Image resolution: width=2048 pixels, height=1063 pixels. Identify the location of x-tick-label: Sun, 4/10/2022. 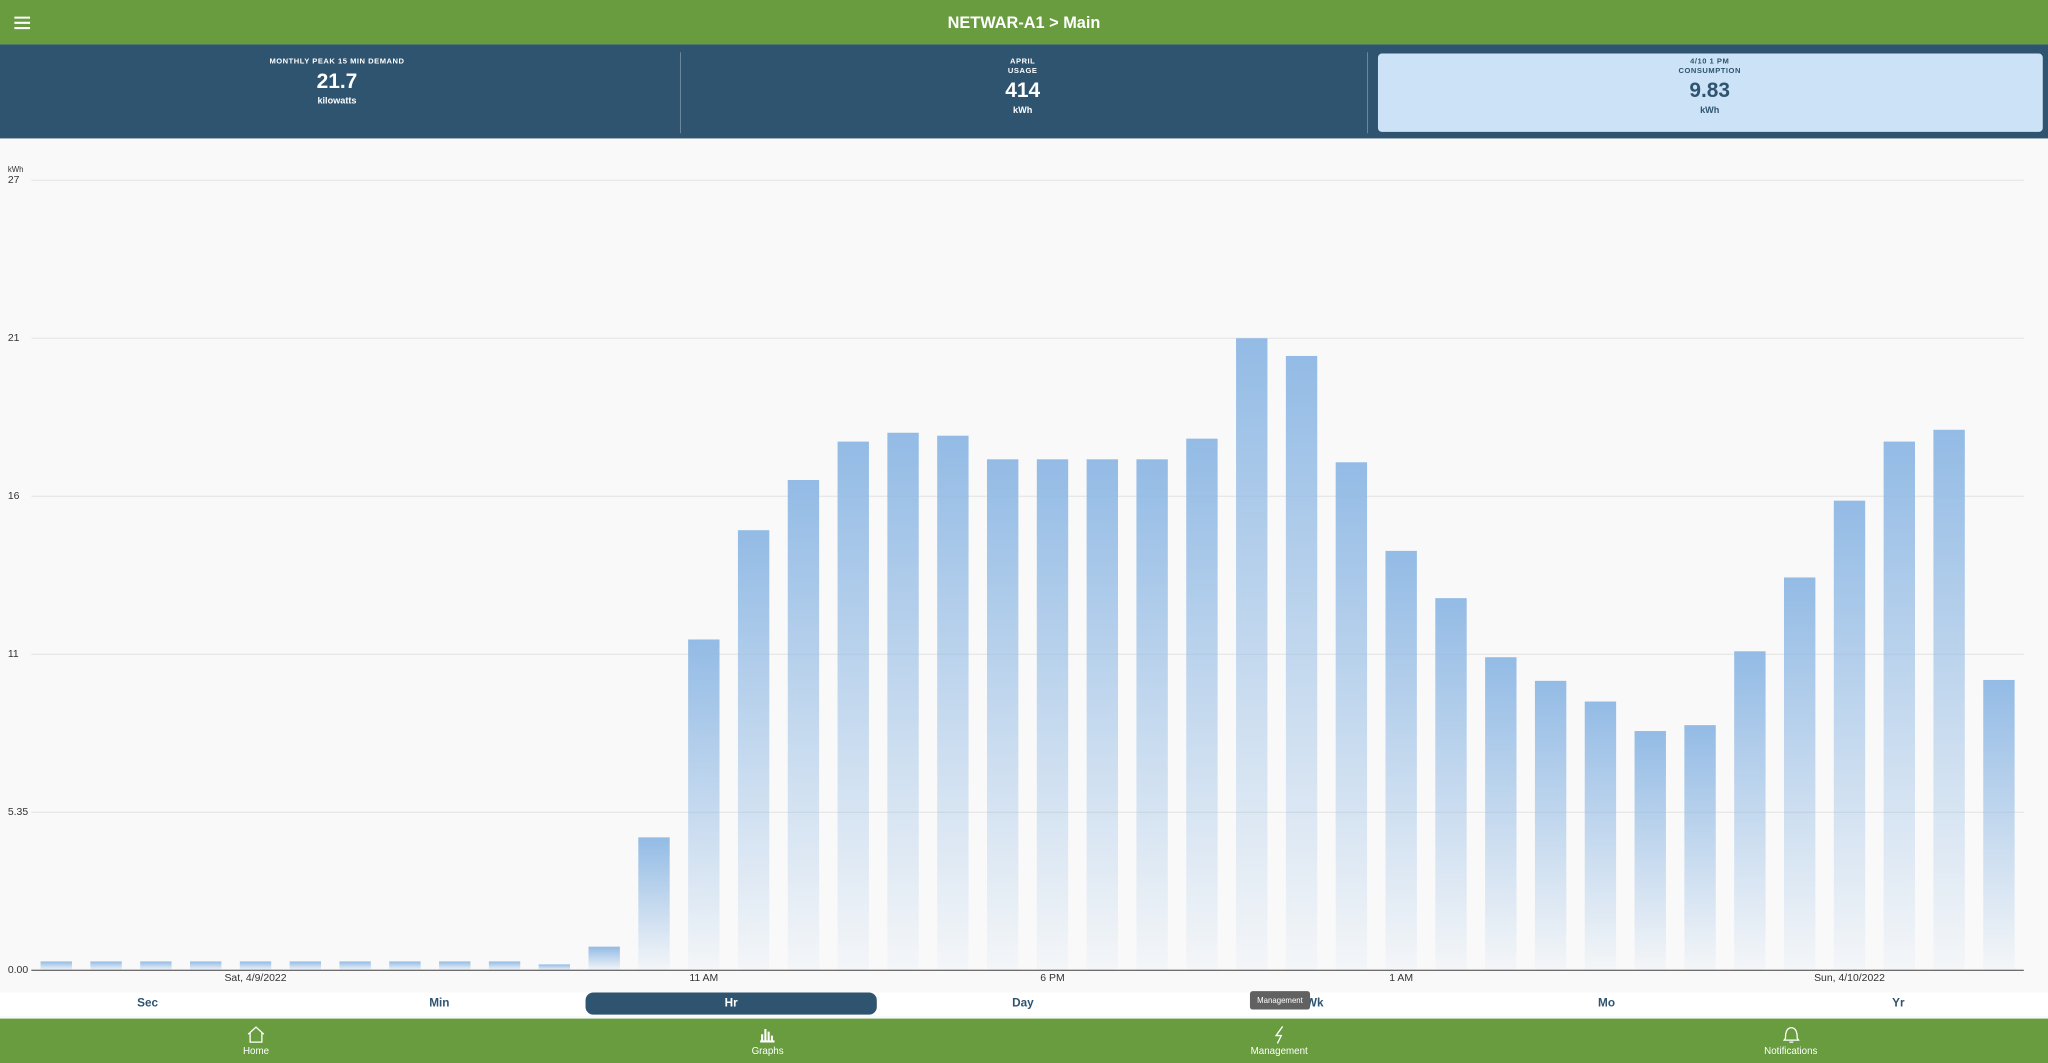
(1849, 978).